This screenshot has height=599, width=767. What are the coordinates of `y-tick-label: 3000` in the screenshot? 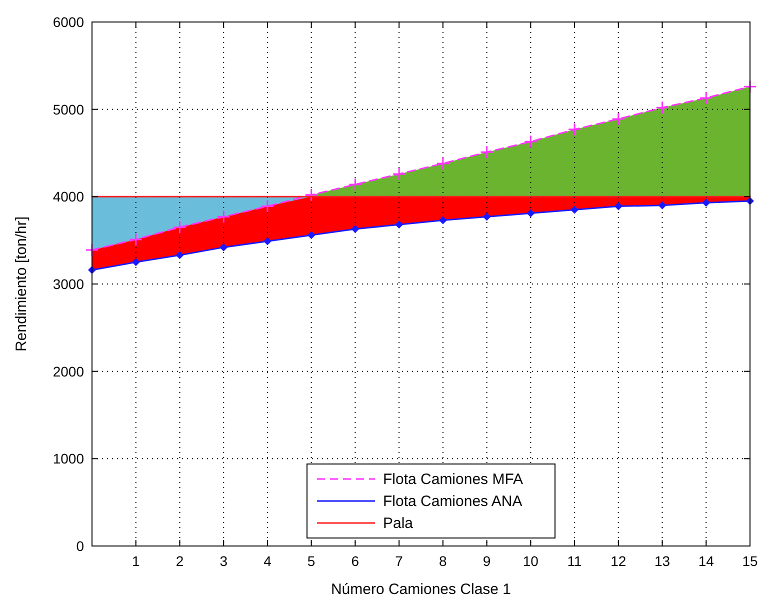 It's located at (68, 284).